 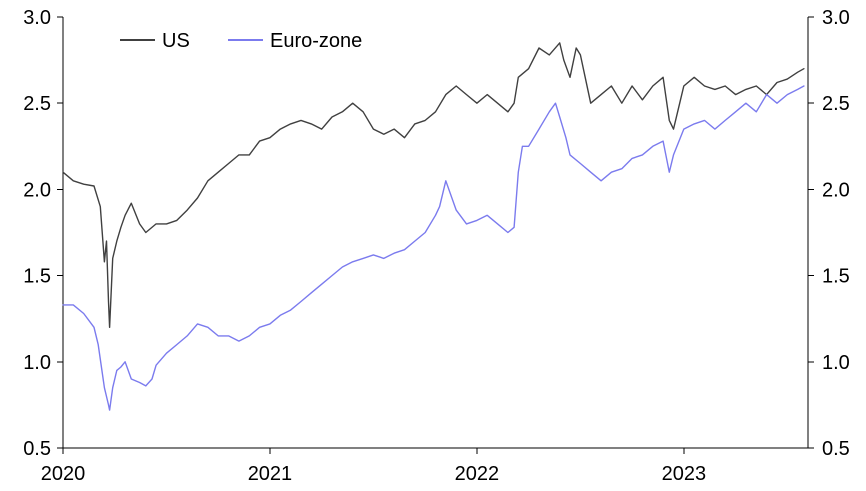 What do you see at coordinates (37, 363) in the screenshot?
I see `y-tick-label-left: 1.0` at bounding box center [37, 363].